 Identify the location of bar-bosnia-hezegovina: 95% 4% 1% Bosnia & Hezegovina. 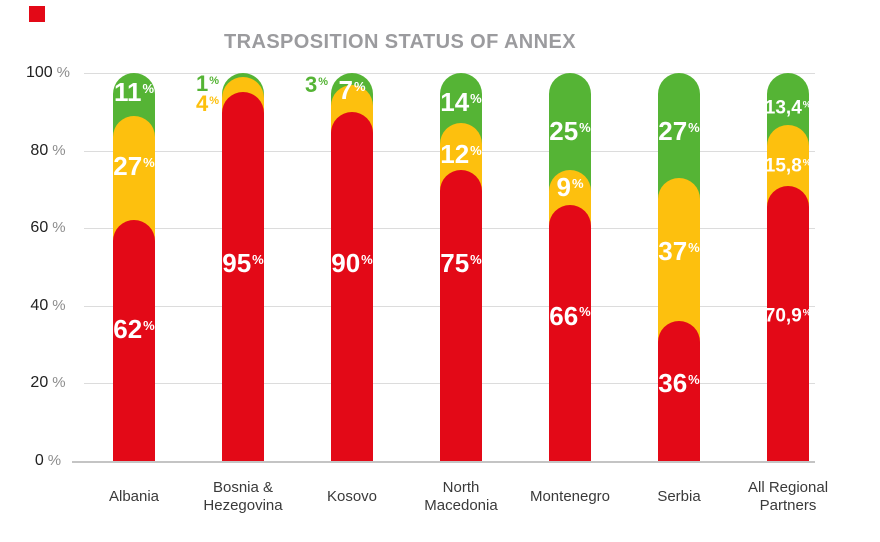
(239, 293).